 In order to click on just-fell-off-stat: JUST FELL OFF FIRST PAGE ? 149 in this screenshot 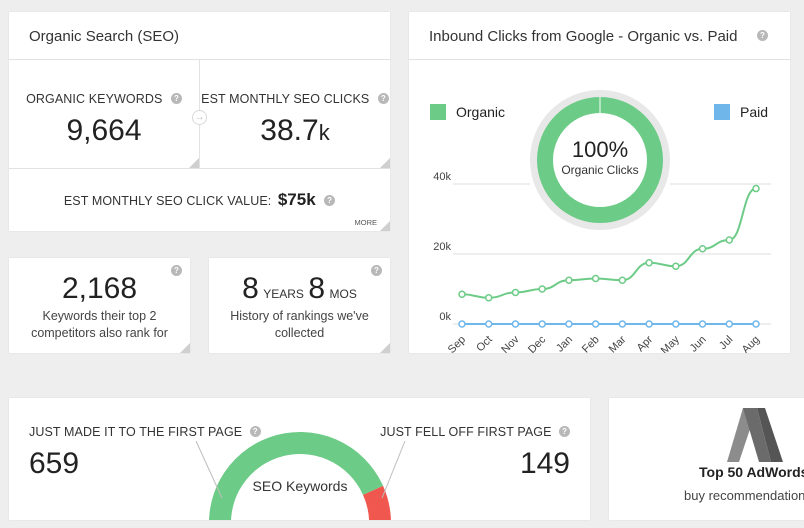, I will do `click(475, 452)`.